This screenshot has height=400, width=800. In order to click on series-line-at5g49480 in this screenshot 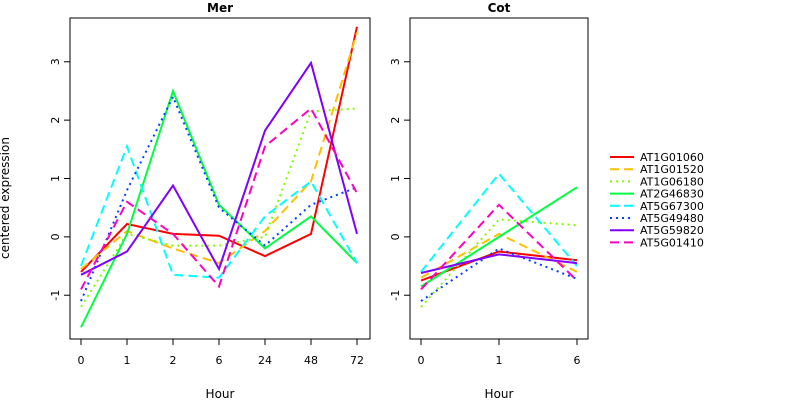, I will do `click(499, 274)`.